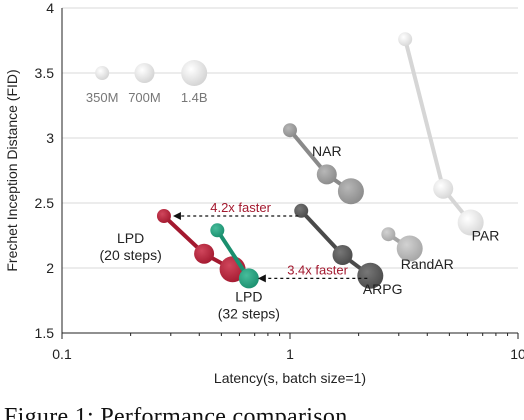  I want to click on y-tick-label: 2, so click(50, 268).